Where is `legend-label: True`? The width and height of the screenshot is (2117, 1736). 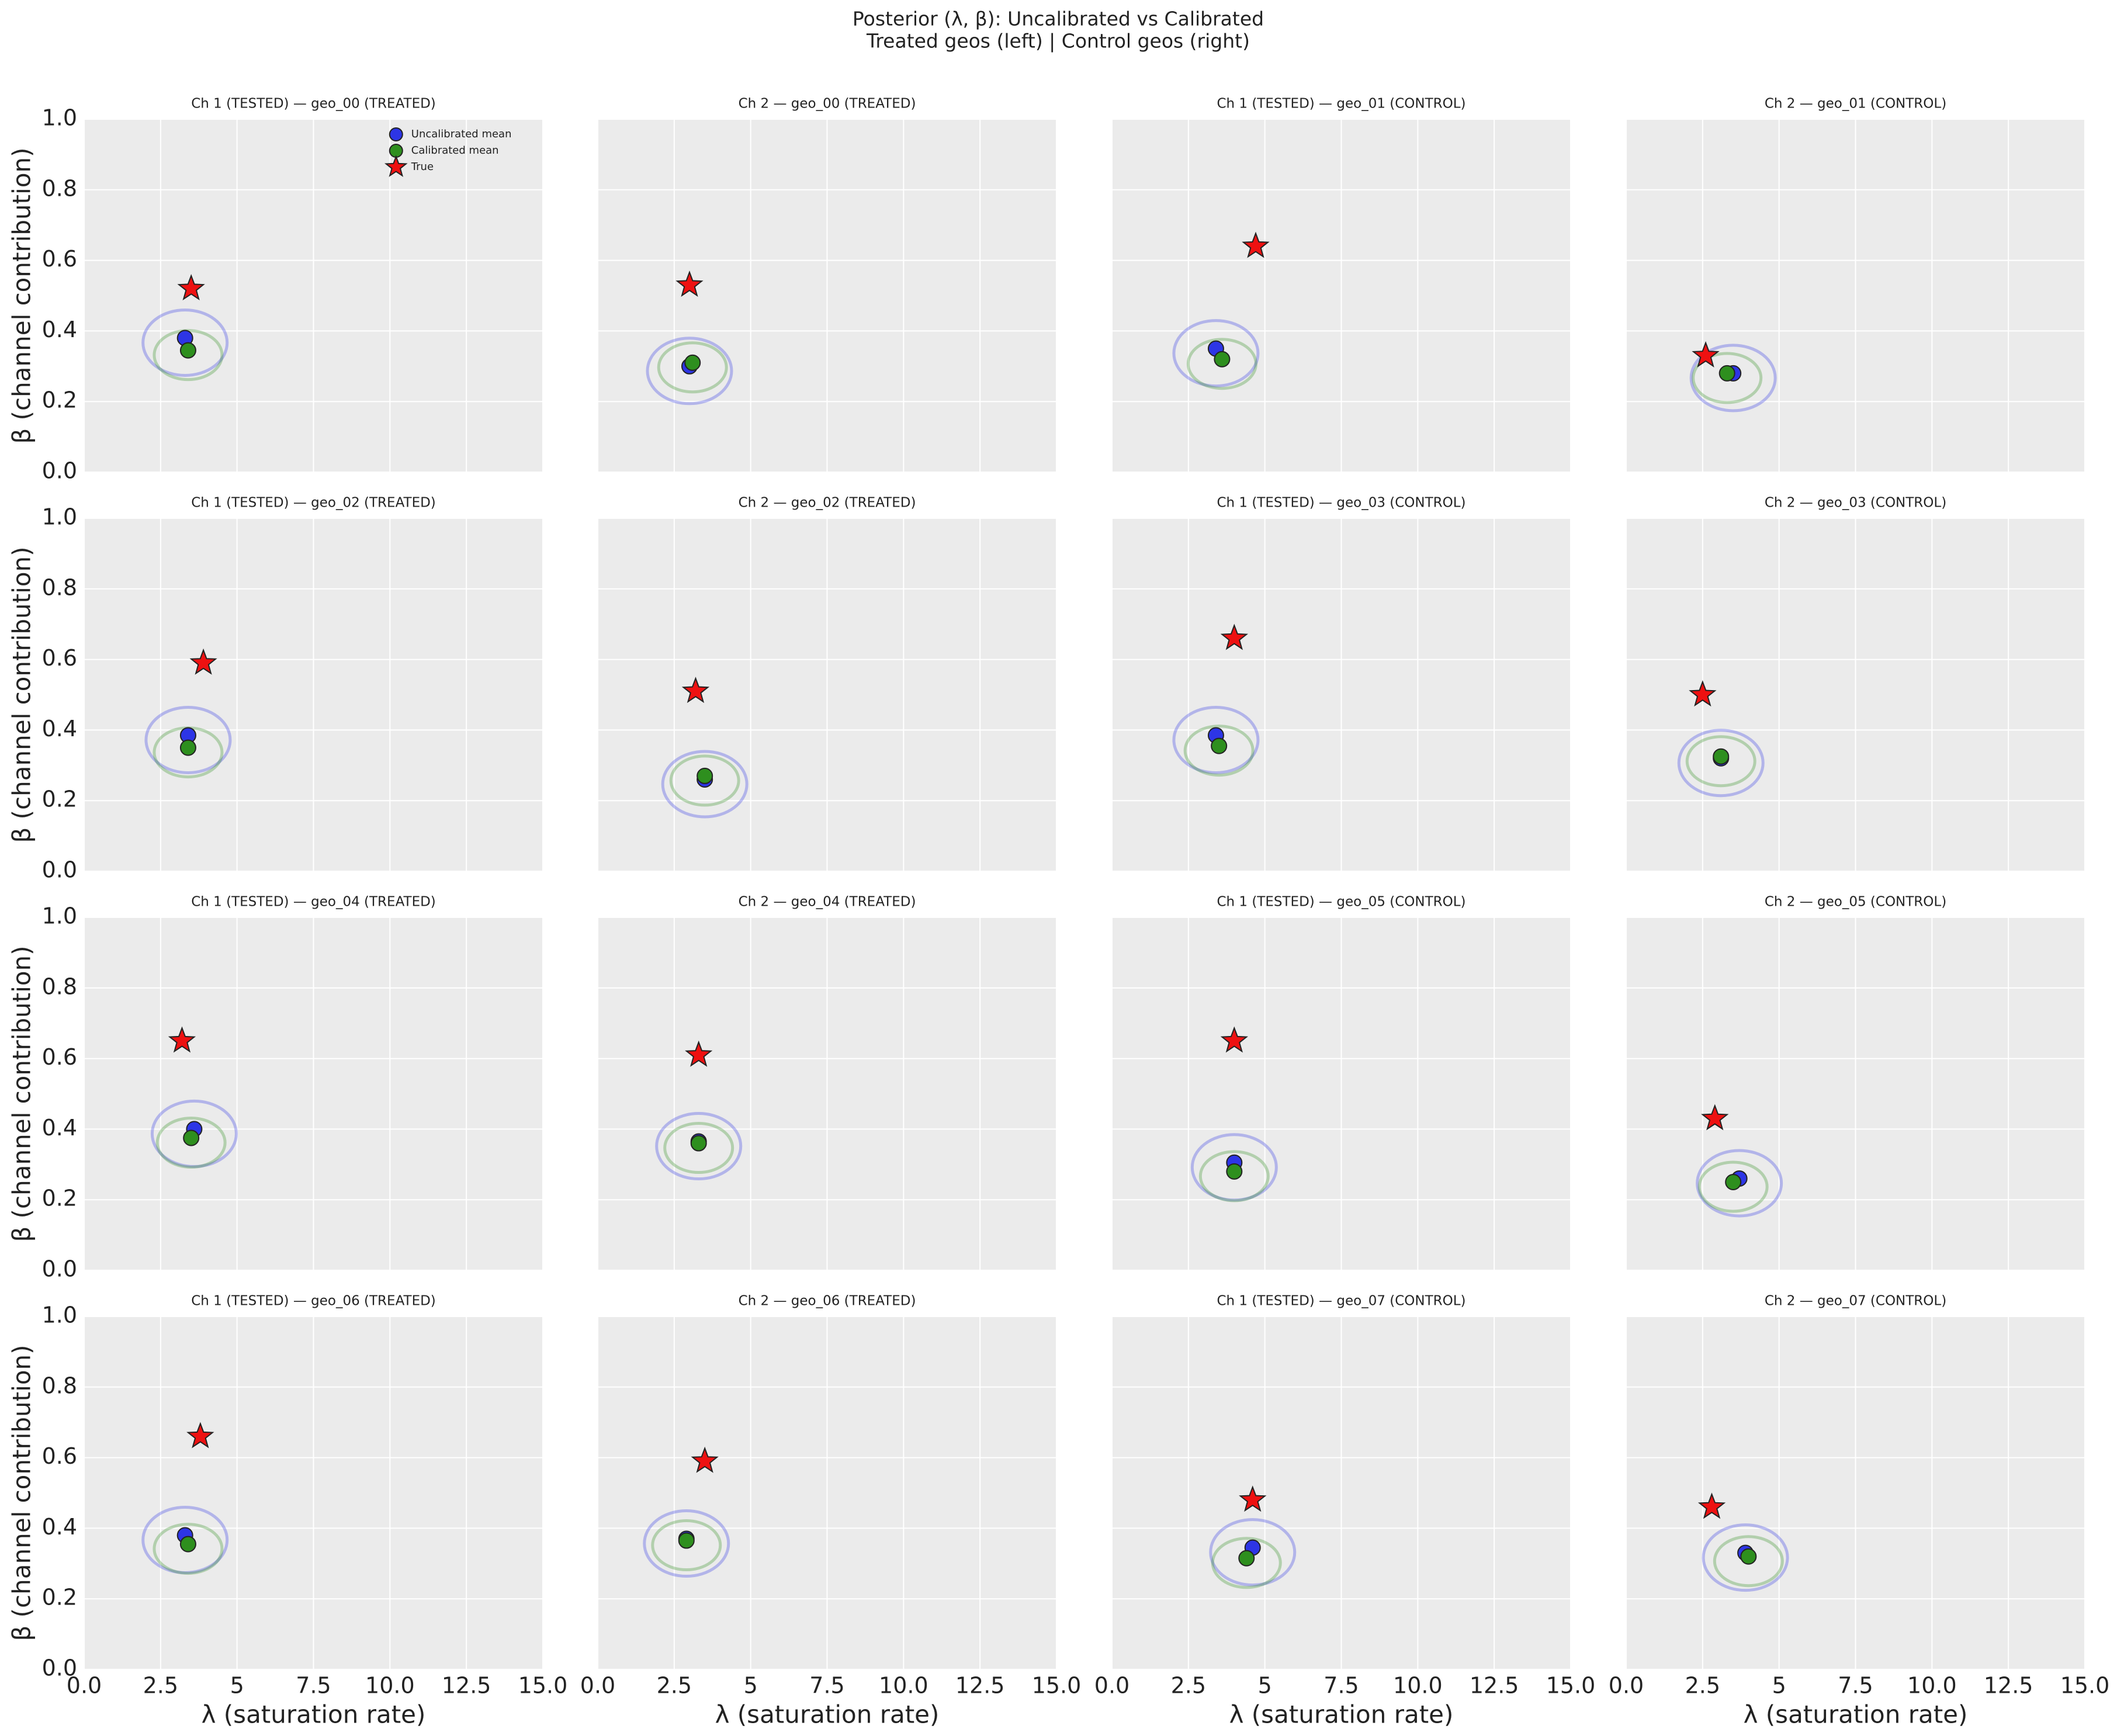 legend-label: True is located at coordinates (423, 167).